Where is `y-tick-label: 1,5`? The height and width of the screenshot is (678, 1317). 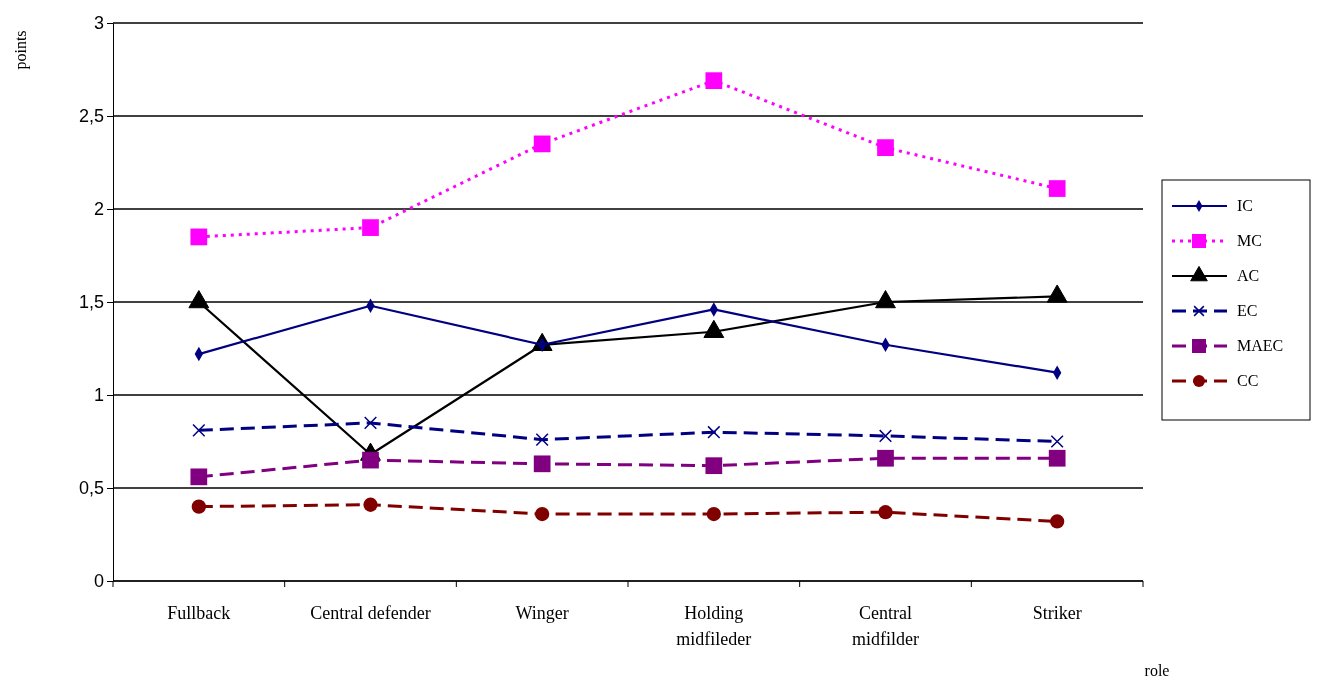
y-tick-label: 1,5 is located at coordinates (91, 302).